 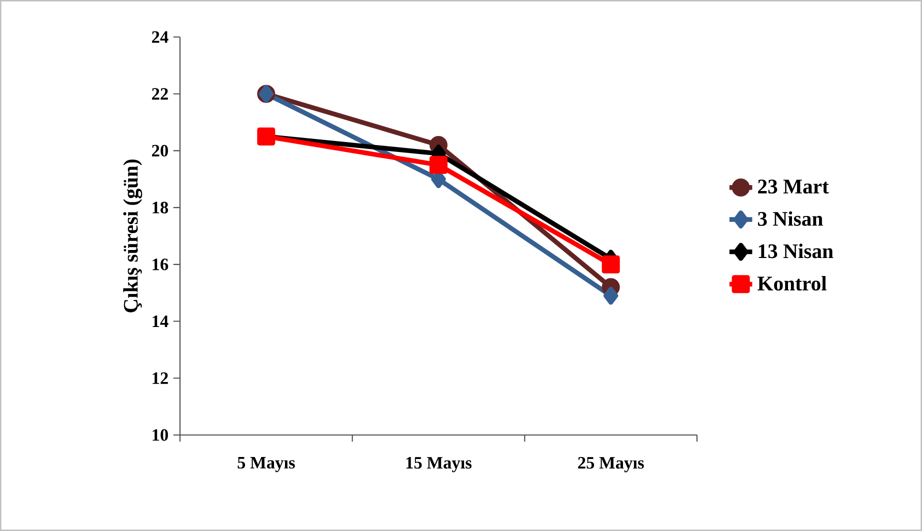 What do you see at coordinates (796, 251) in the screenshot?
I see `legend-label: 13 Nisan` at bounding box center [796, 251].